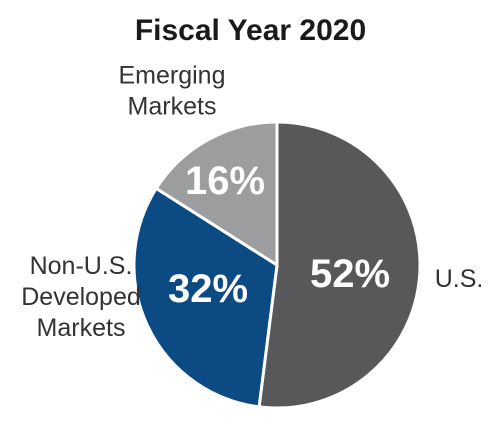  Describe the element at coordinates (208, 289) in the screenshot. I see `slice-value-label: 32%` at that location.